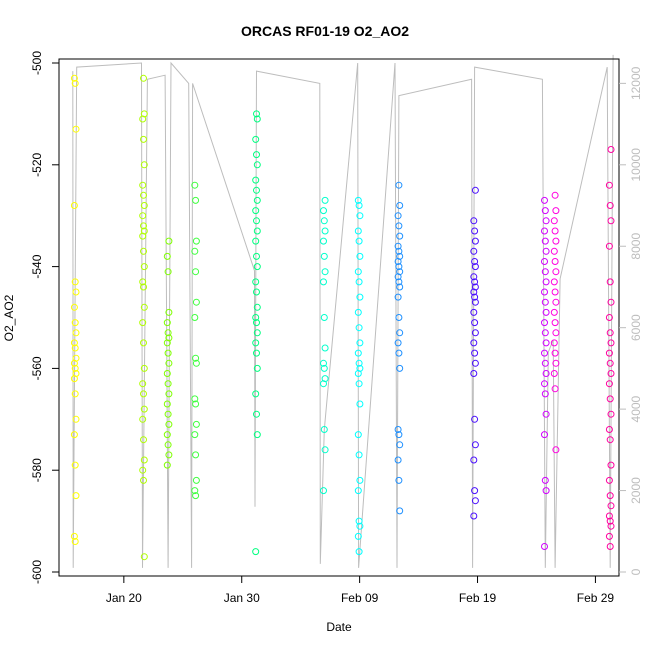  Describe the element at coordinates (37, 63) in the screenshot. I see `y-tick-label: -500` at that location.